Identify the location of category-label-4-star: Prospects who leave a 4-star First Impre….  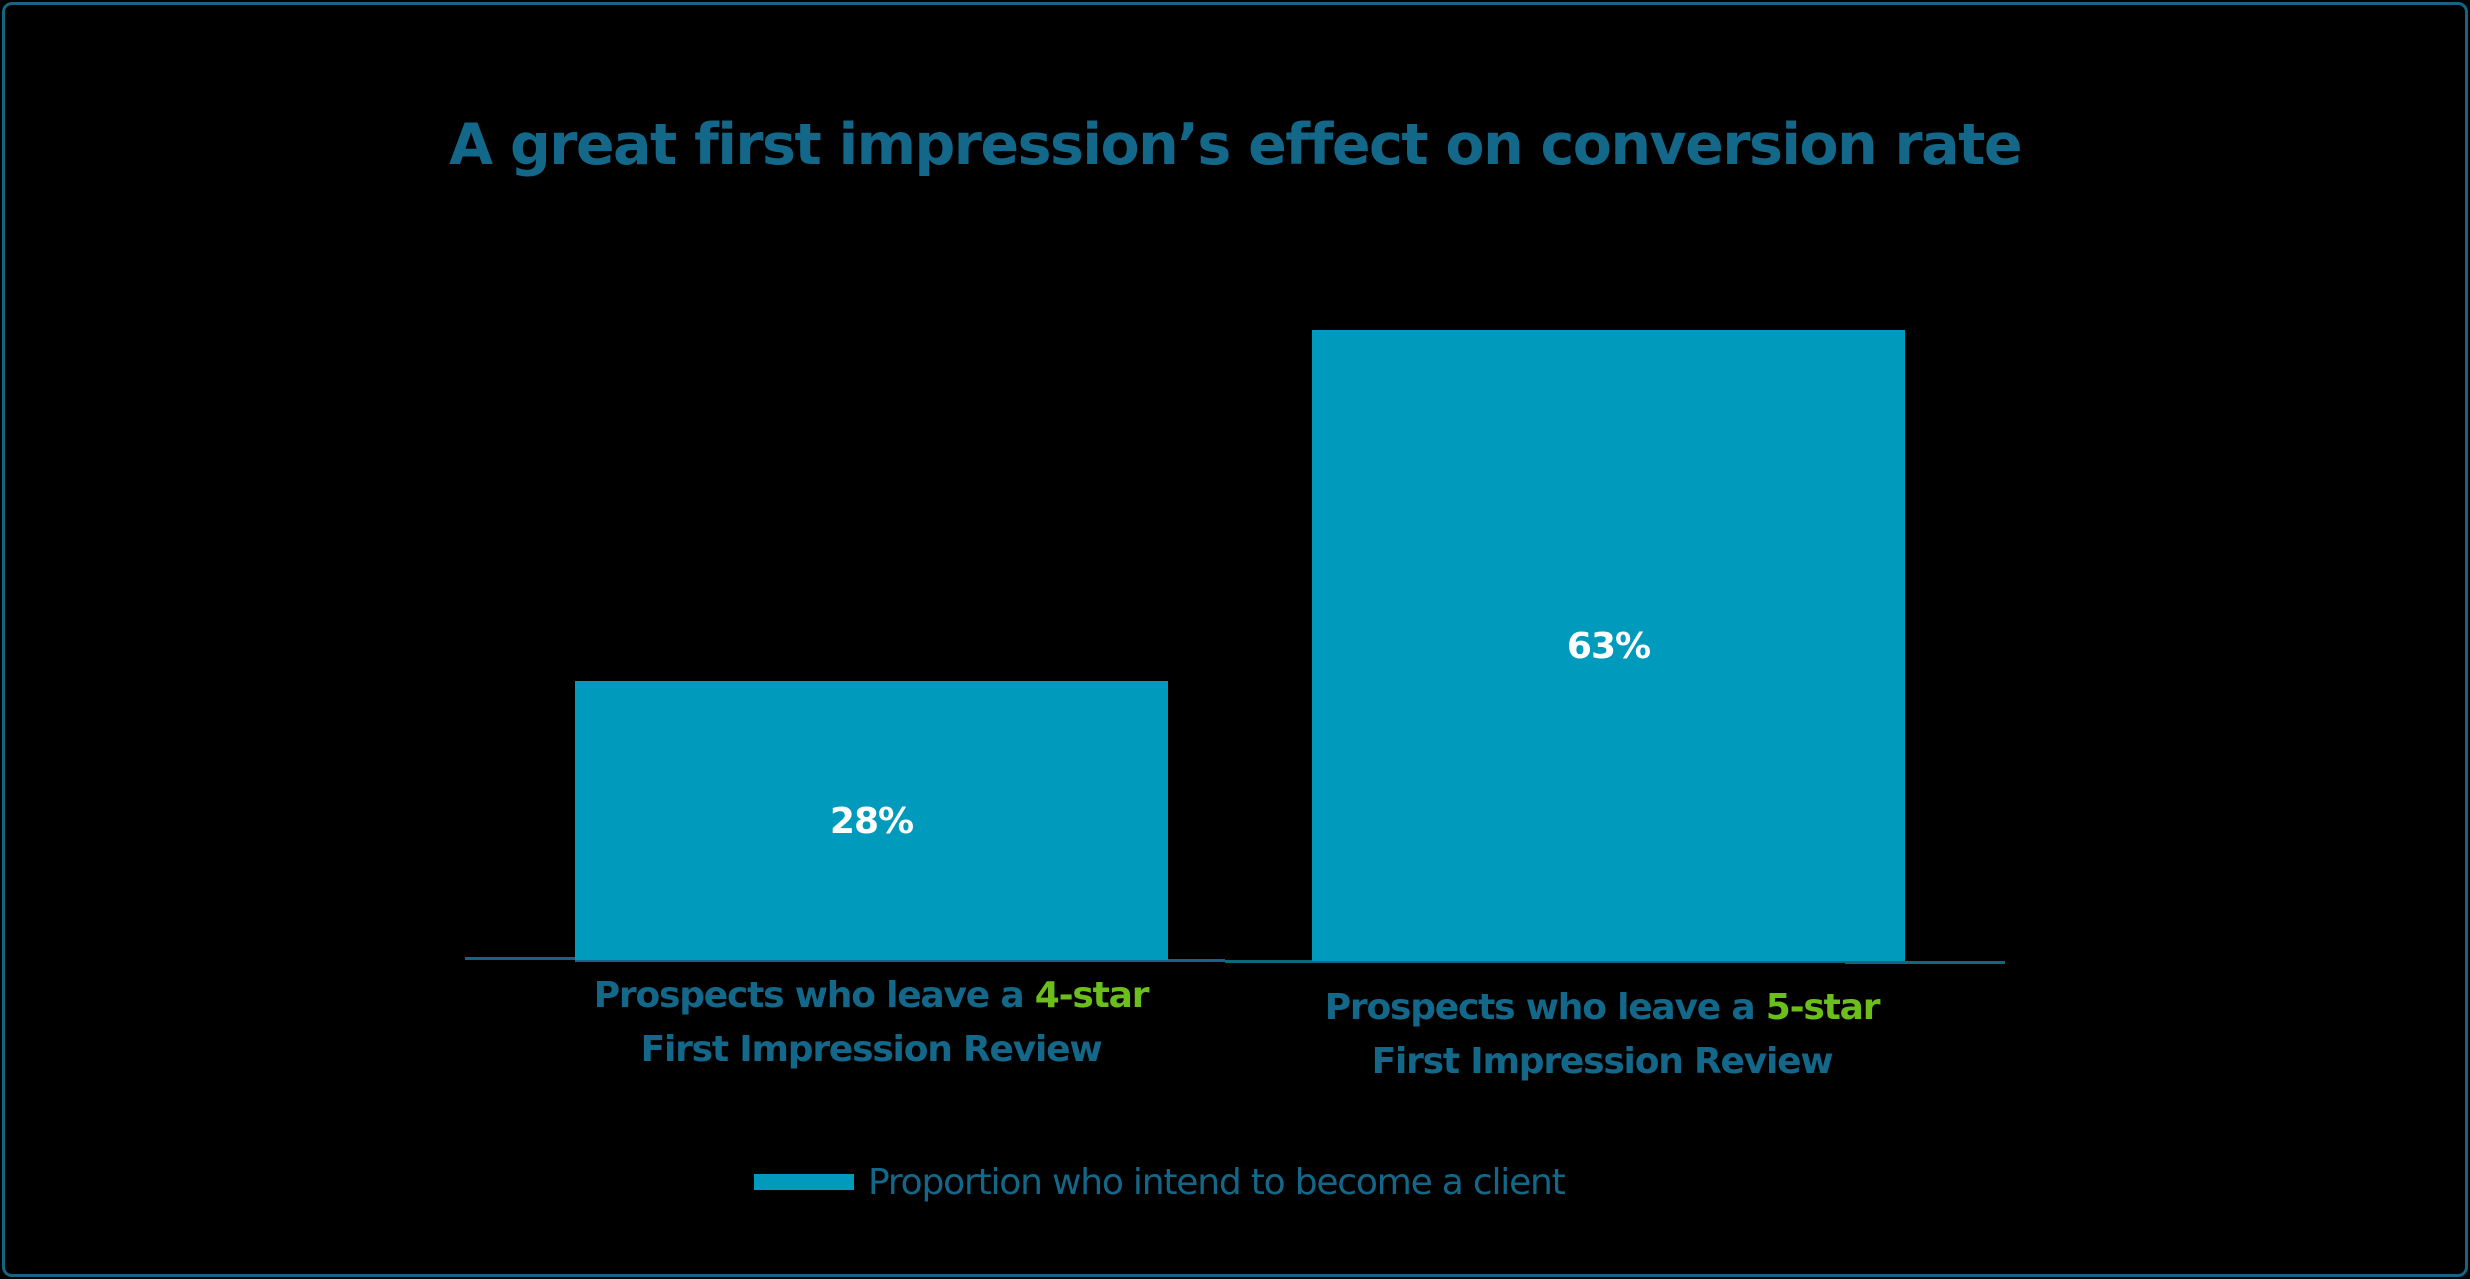
(871, 1023).